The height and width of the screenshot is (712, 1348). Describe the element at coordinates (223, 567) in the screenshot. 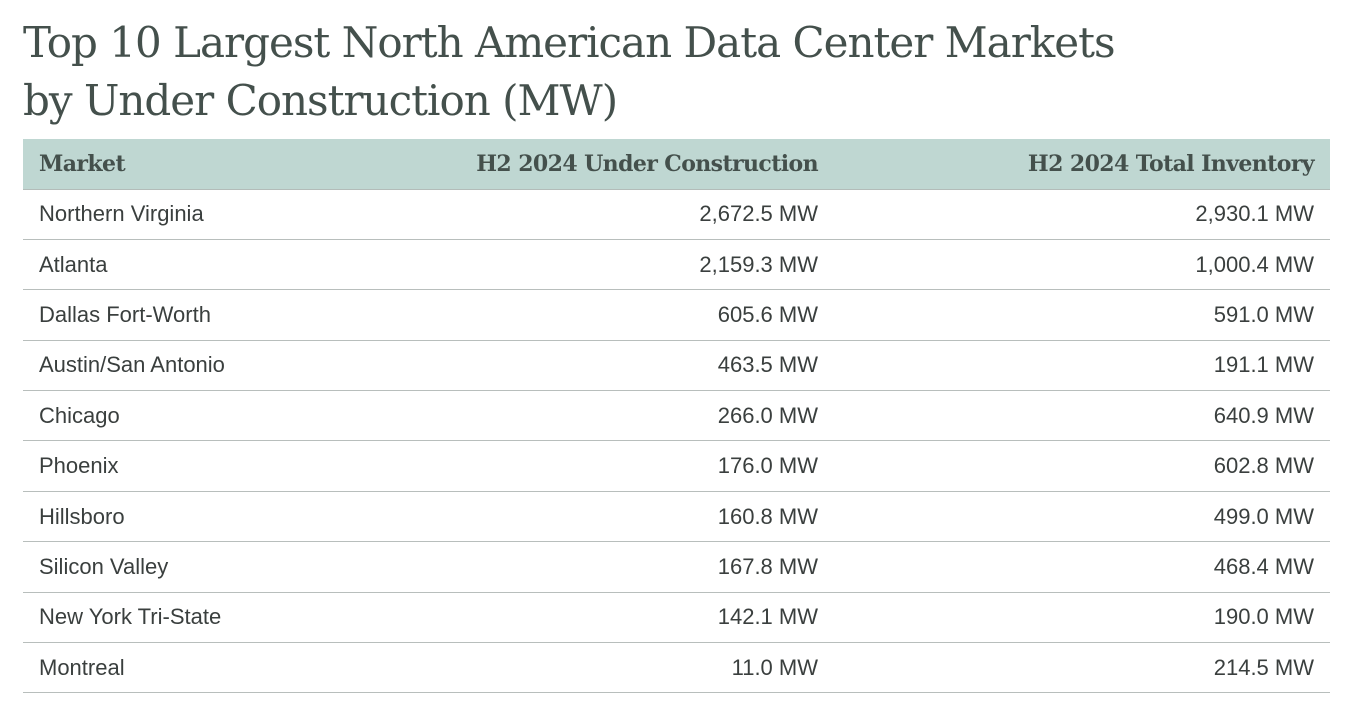

I see `market-cell: Silicon Valley` at that location.